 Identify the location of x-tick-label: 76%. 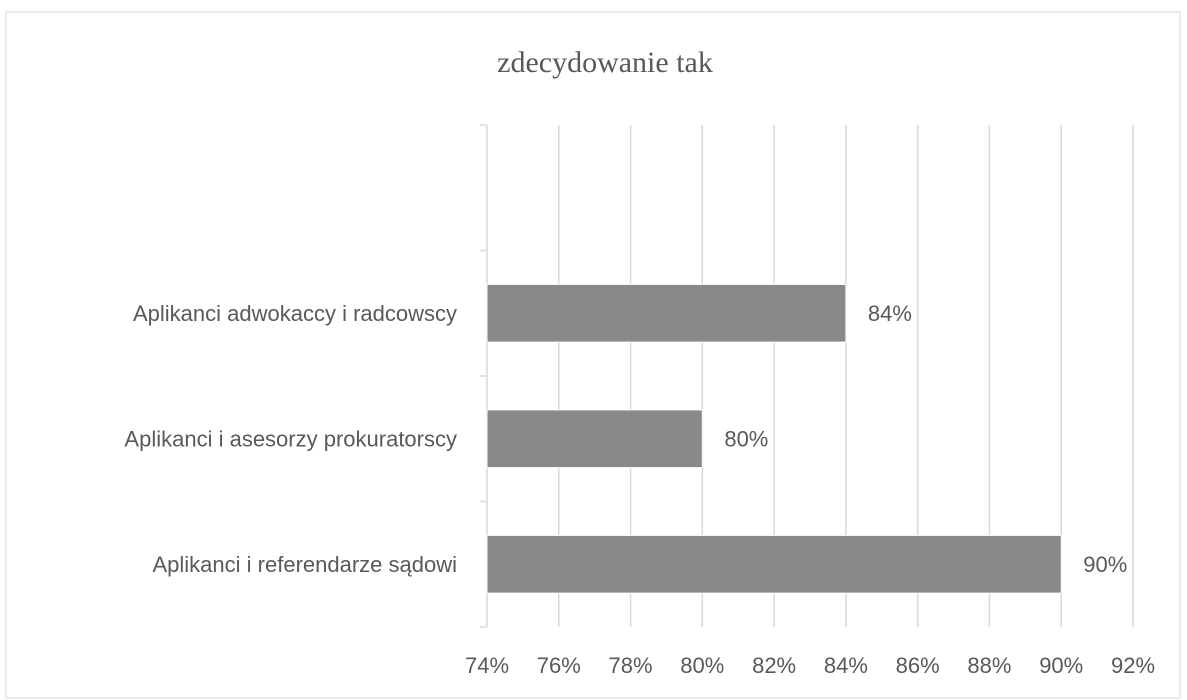
(559, 665).